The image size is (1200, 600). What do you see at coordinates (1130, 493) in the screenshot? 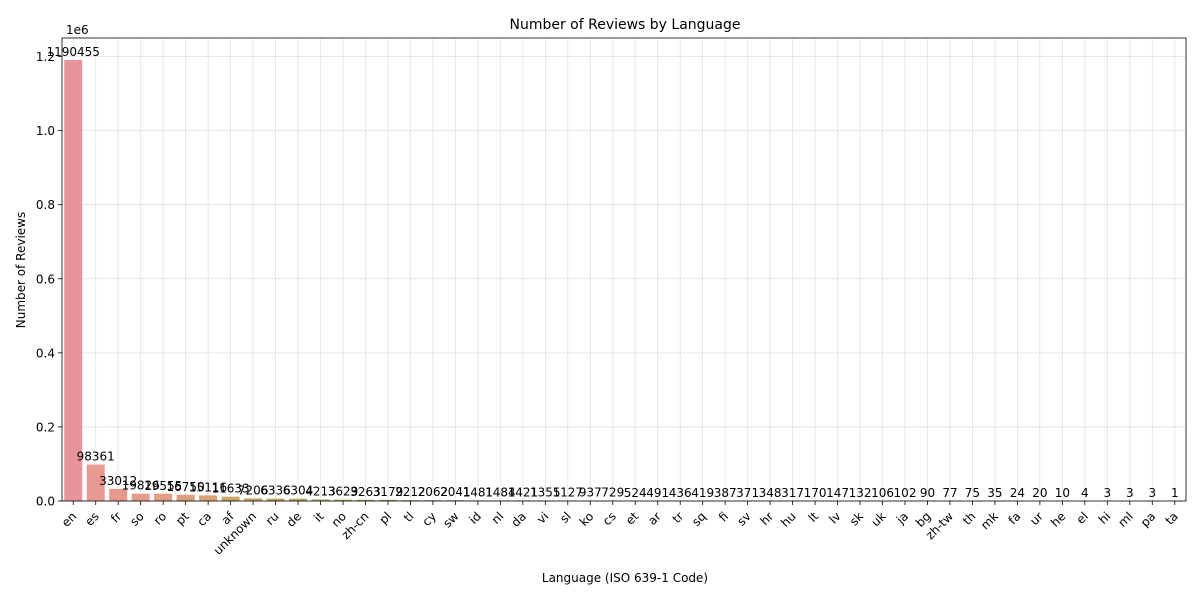
I see `data-label-ml: 3` at bounding box center [1130, 493].